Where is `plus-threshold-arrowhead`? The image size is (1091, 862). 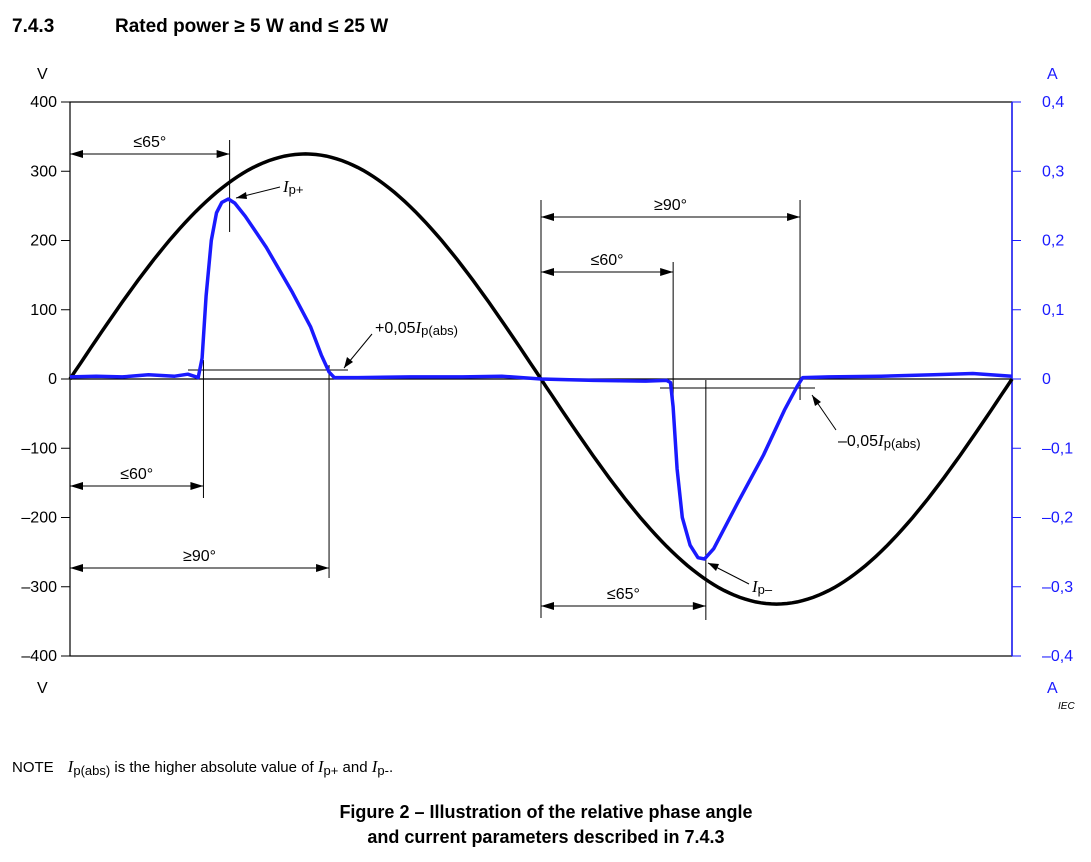 plus-threshold-arrowhead is located at coordinates (348, 362).